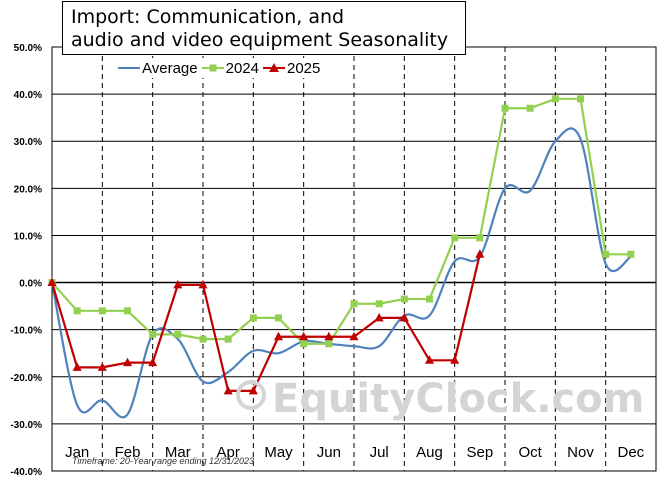  I want to click on x-tick-label: Jul, so click(379, 452).